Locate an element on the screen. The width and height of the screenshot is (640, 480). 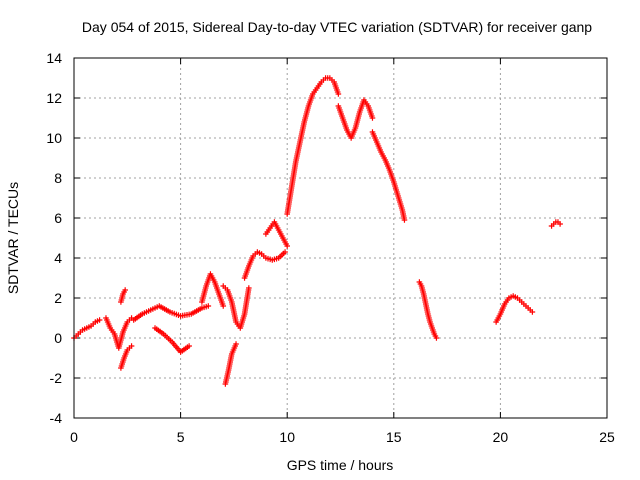
y-tick-label: 6 is located at coordinates (58, 218).